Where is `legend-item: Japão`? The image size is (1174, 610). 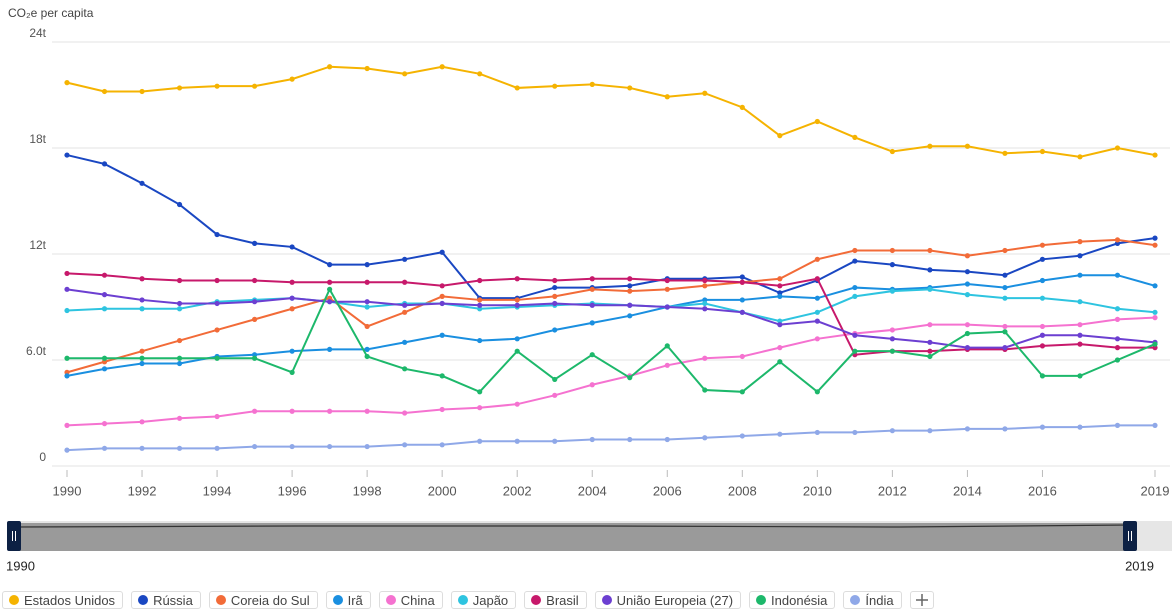
legend-item: Japão is located at coordinates (483, 600).